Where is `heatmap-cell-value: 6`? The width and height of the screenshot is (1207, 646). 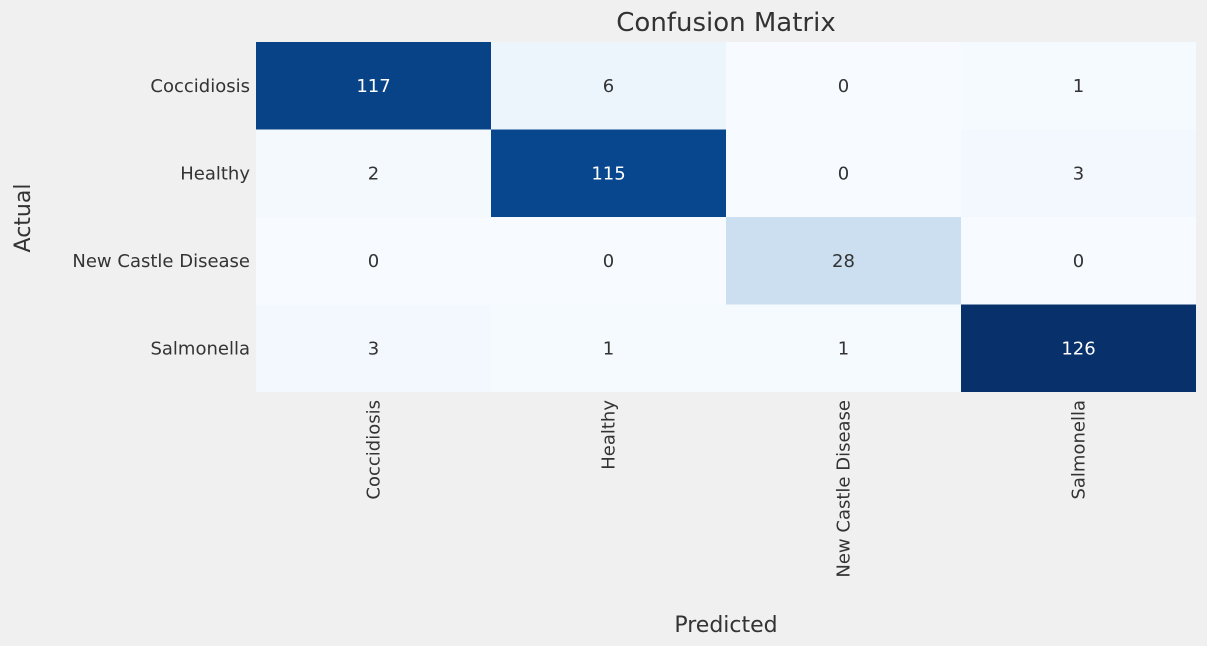 heatmap-cell-value: 6 is located at coordinates (608, 86).